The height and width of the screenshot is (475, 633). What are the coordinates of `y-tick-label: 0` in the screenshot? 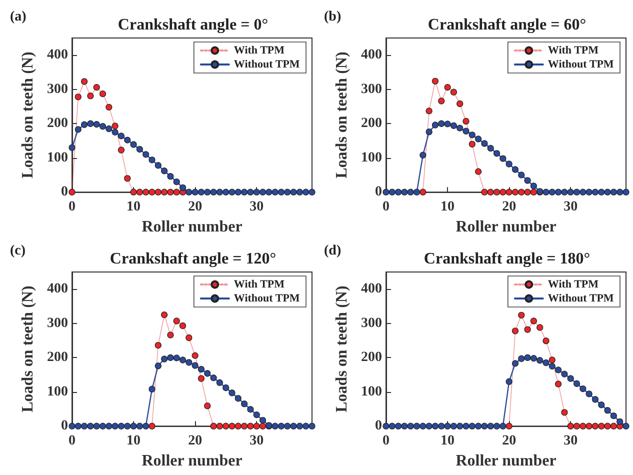 It's located at (378, 192).